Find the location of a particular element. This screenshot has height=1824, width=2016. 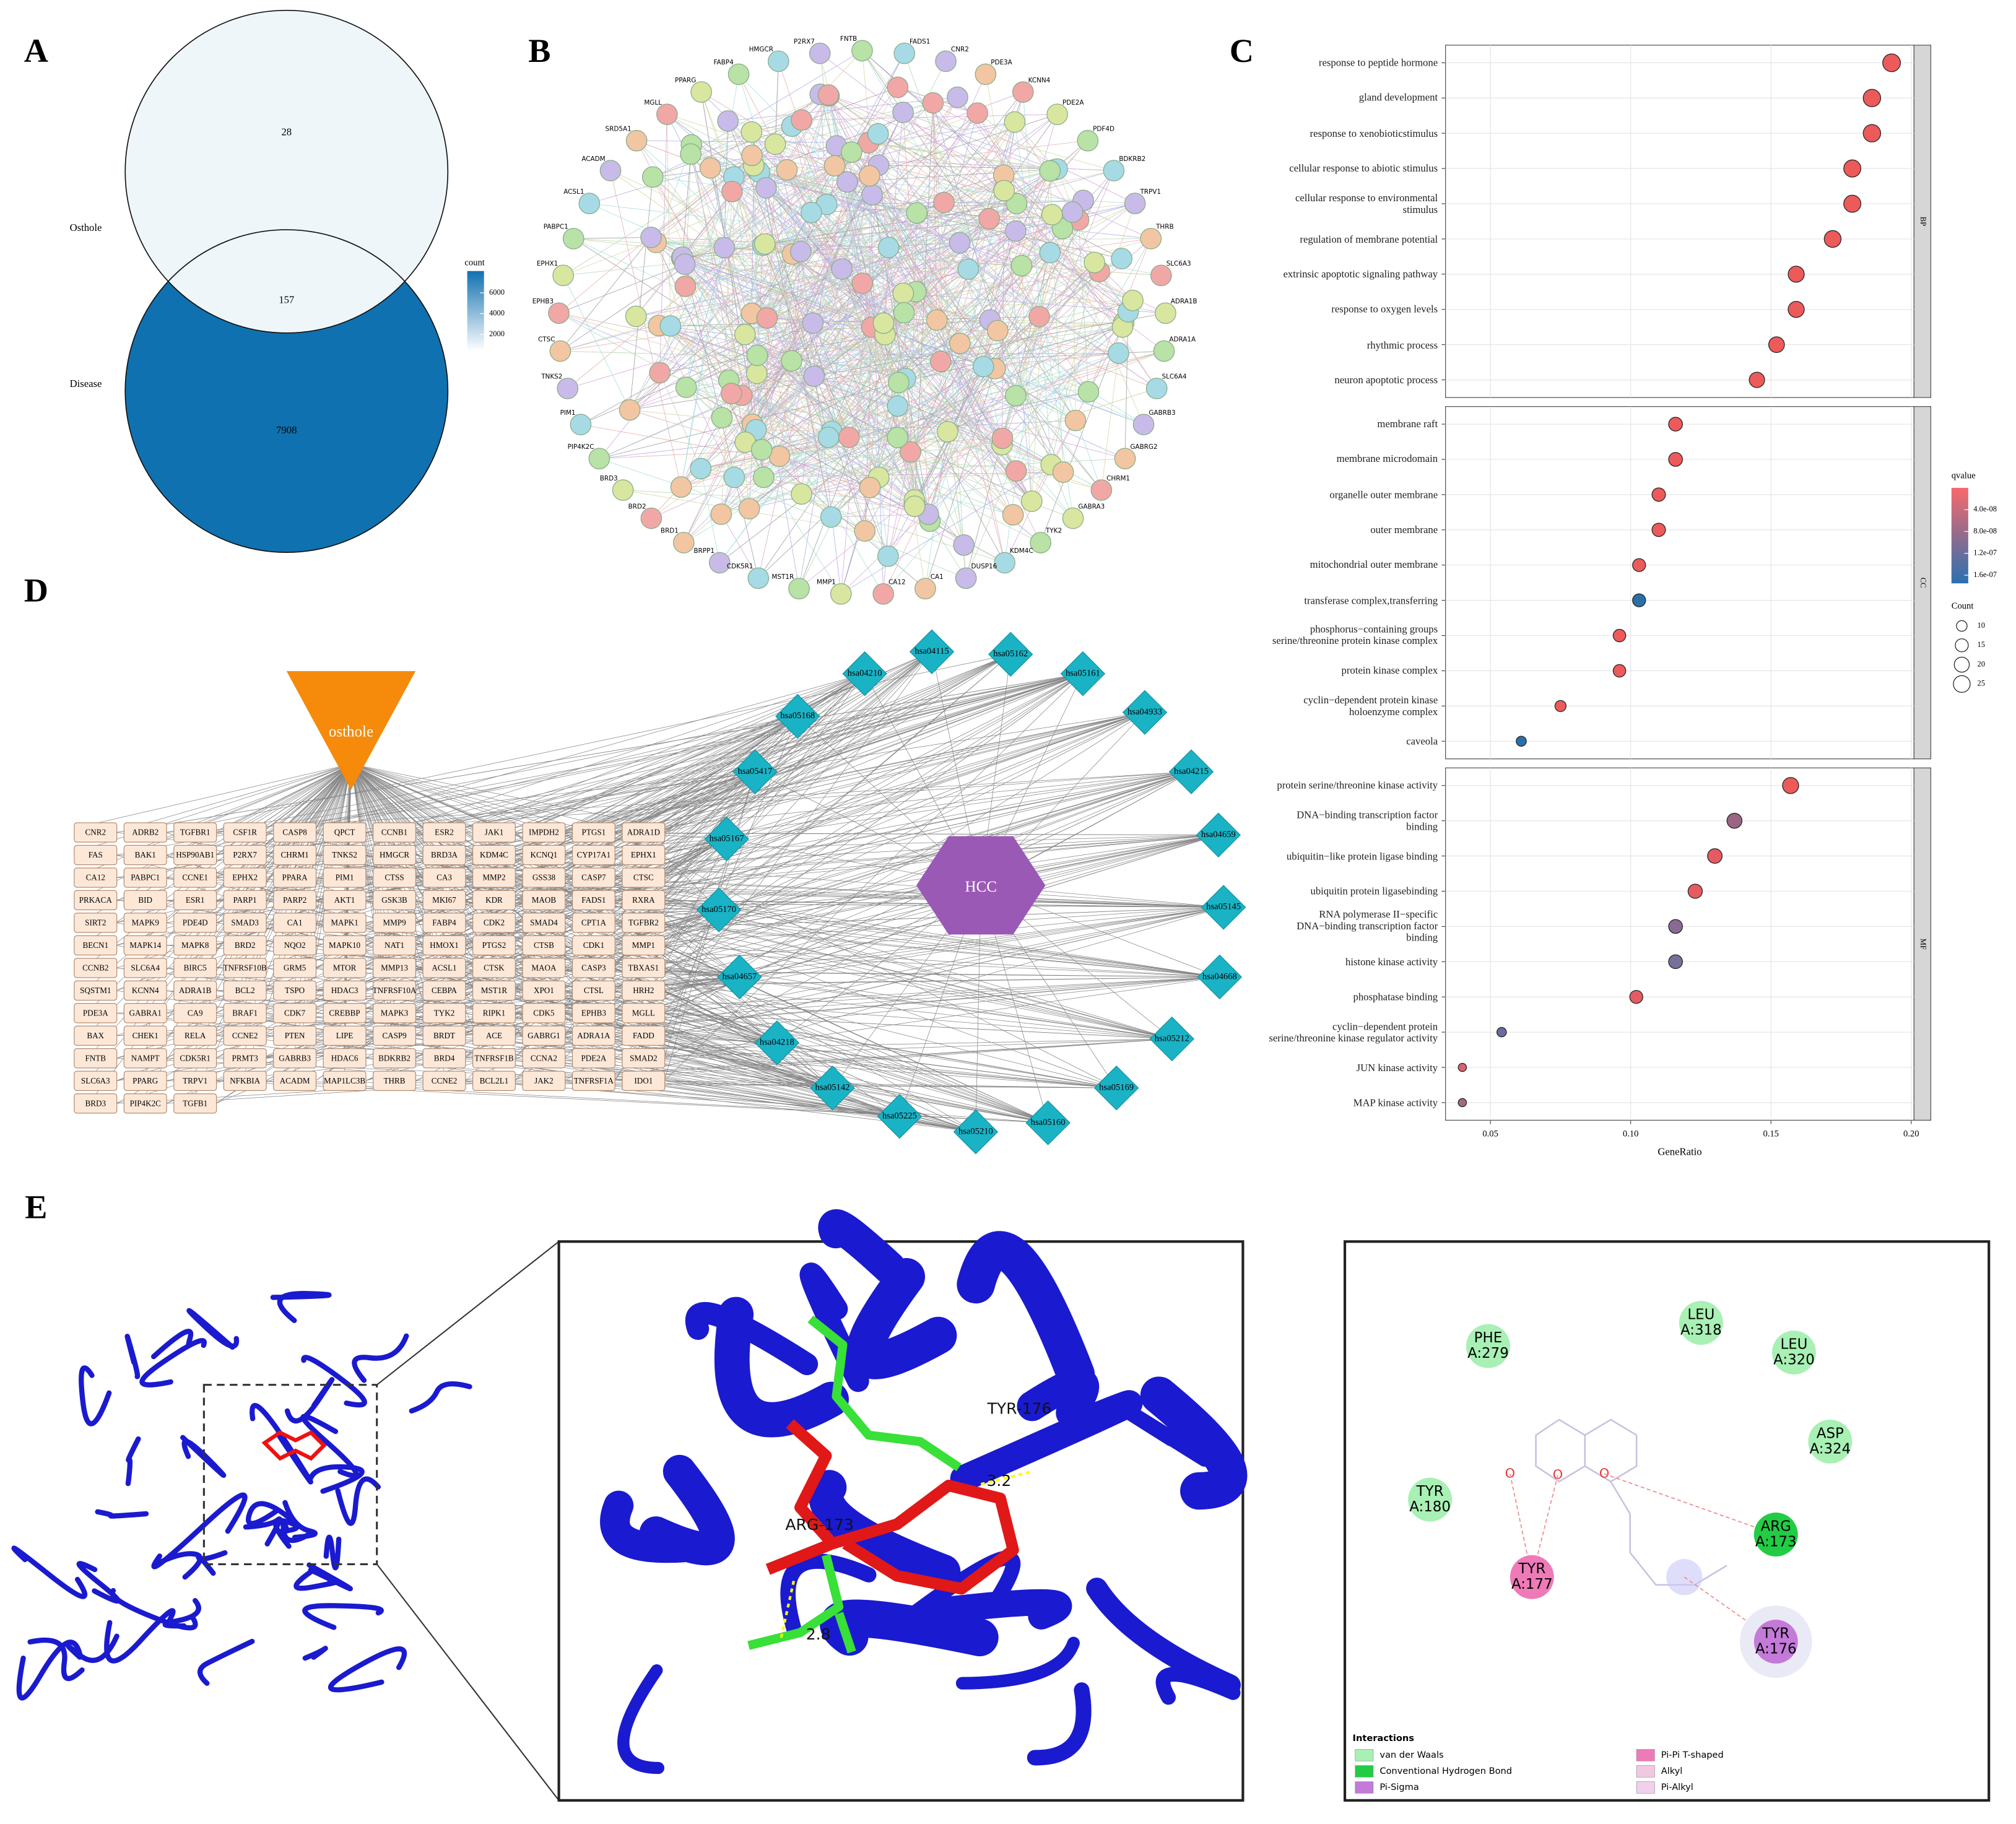

pathway-label: hsa05167 is located at coordinates (727, 838).